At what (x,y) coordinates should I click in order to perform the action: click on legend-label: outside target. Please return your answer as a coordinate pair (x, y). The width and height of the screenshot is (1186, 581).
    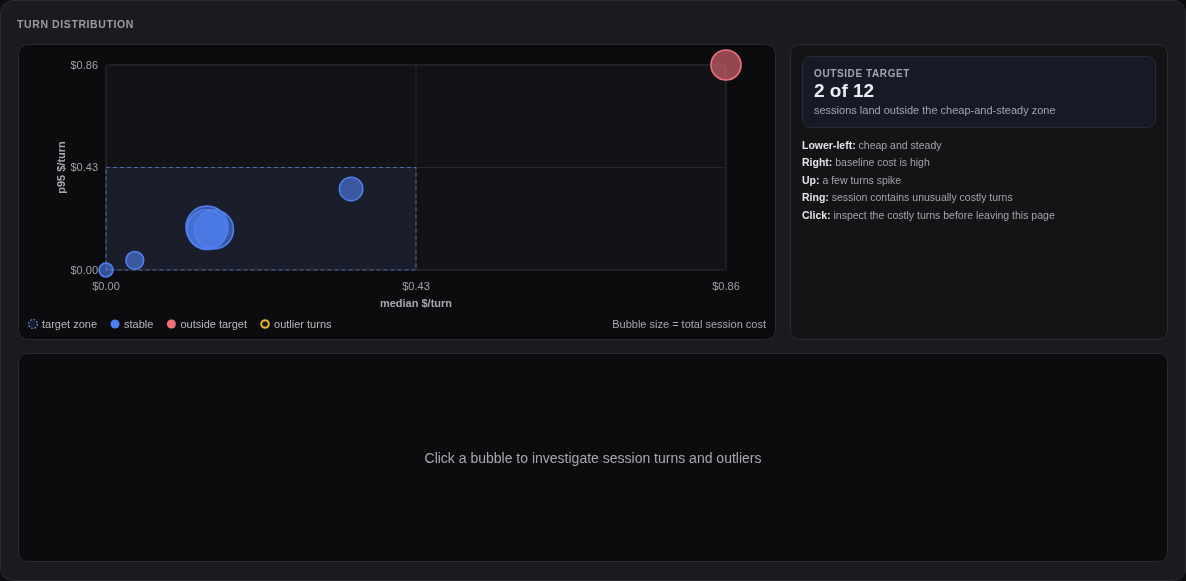
    Looking at the image, I should click on (214, 323).